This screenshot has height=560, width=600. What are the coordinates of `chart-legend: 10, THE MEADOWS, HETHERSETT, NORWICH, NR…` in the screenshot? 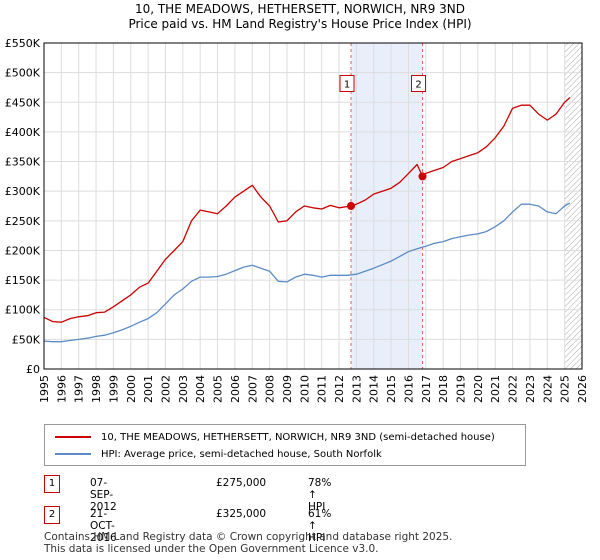 It's located at (285, 445).